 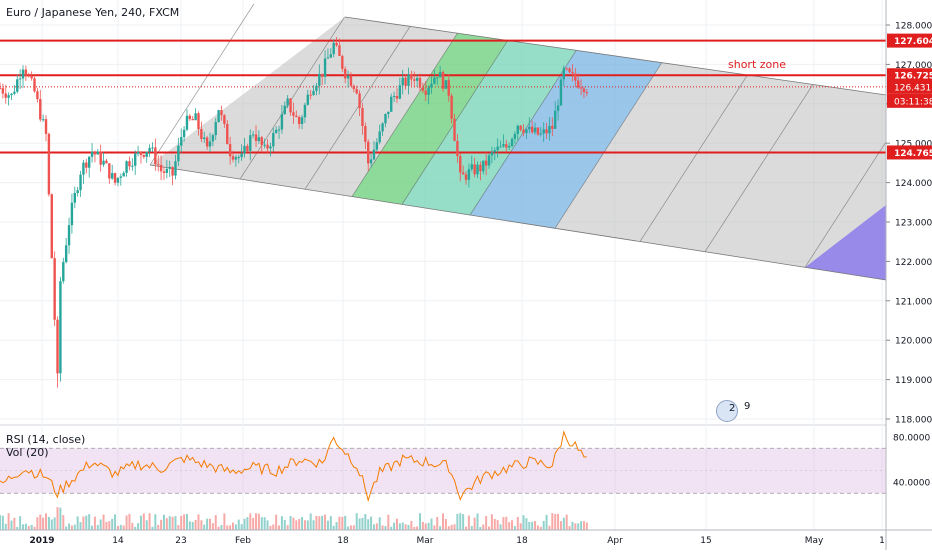 I want to click on rsi-legend: RSI (14, close), so click(x=46, y=439).